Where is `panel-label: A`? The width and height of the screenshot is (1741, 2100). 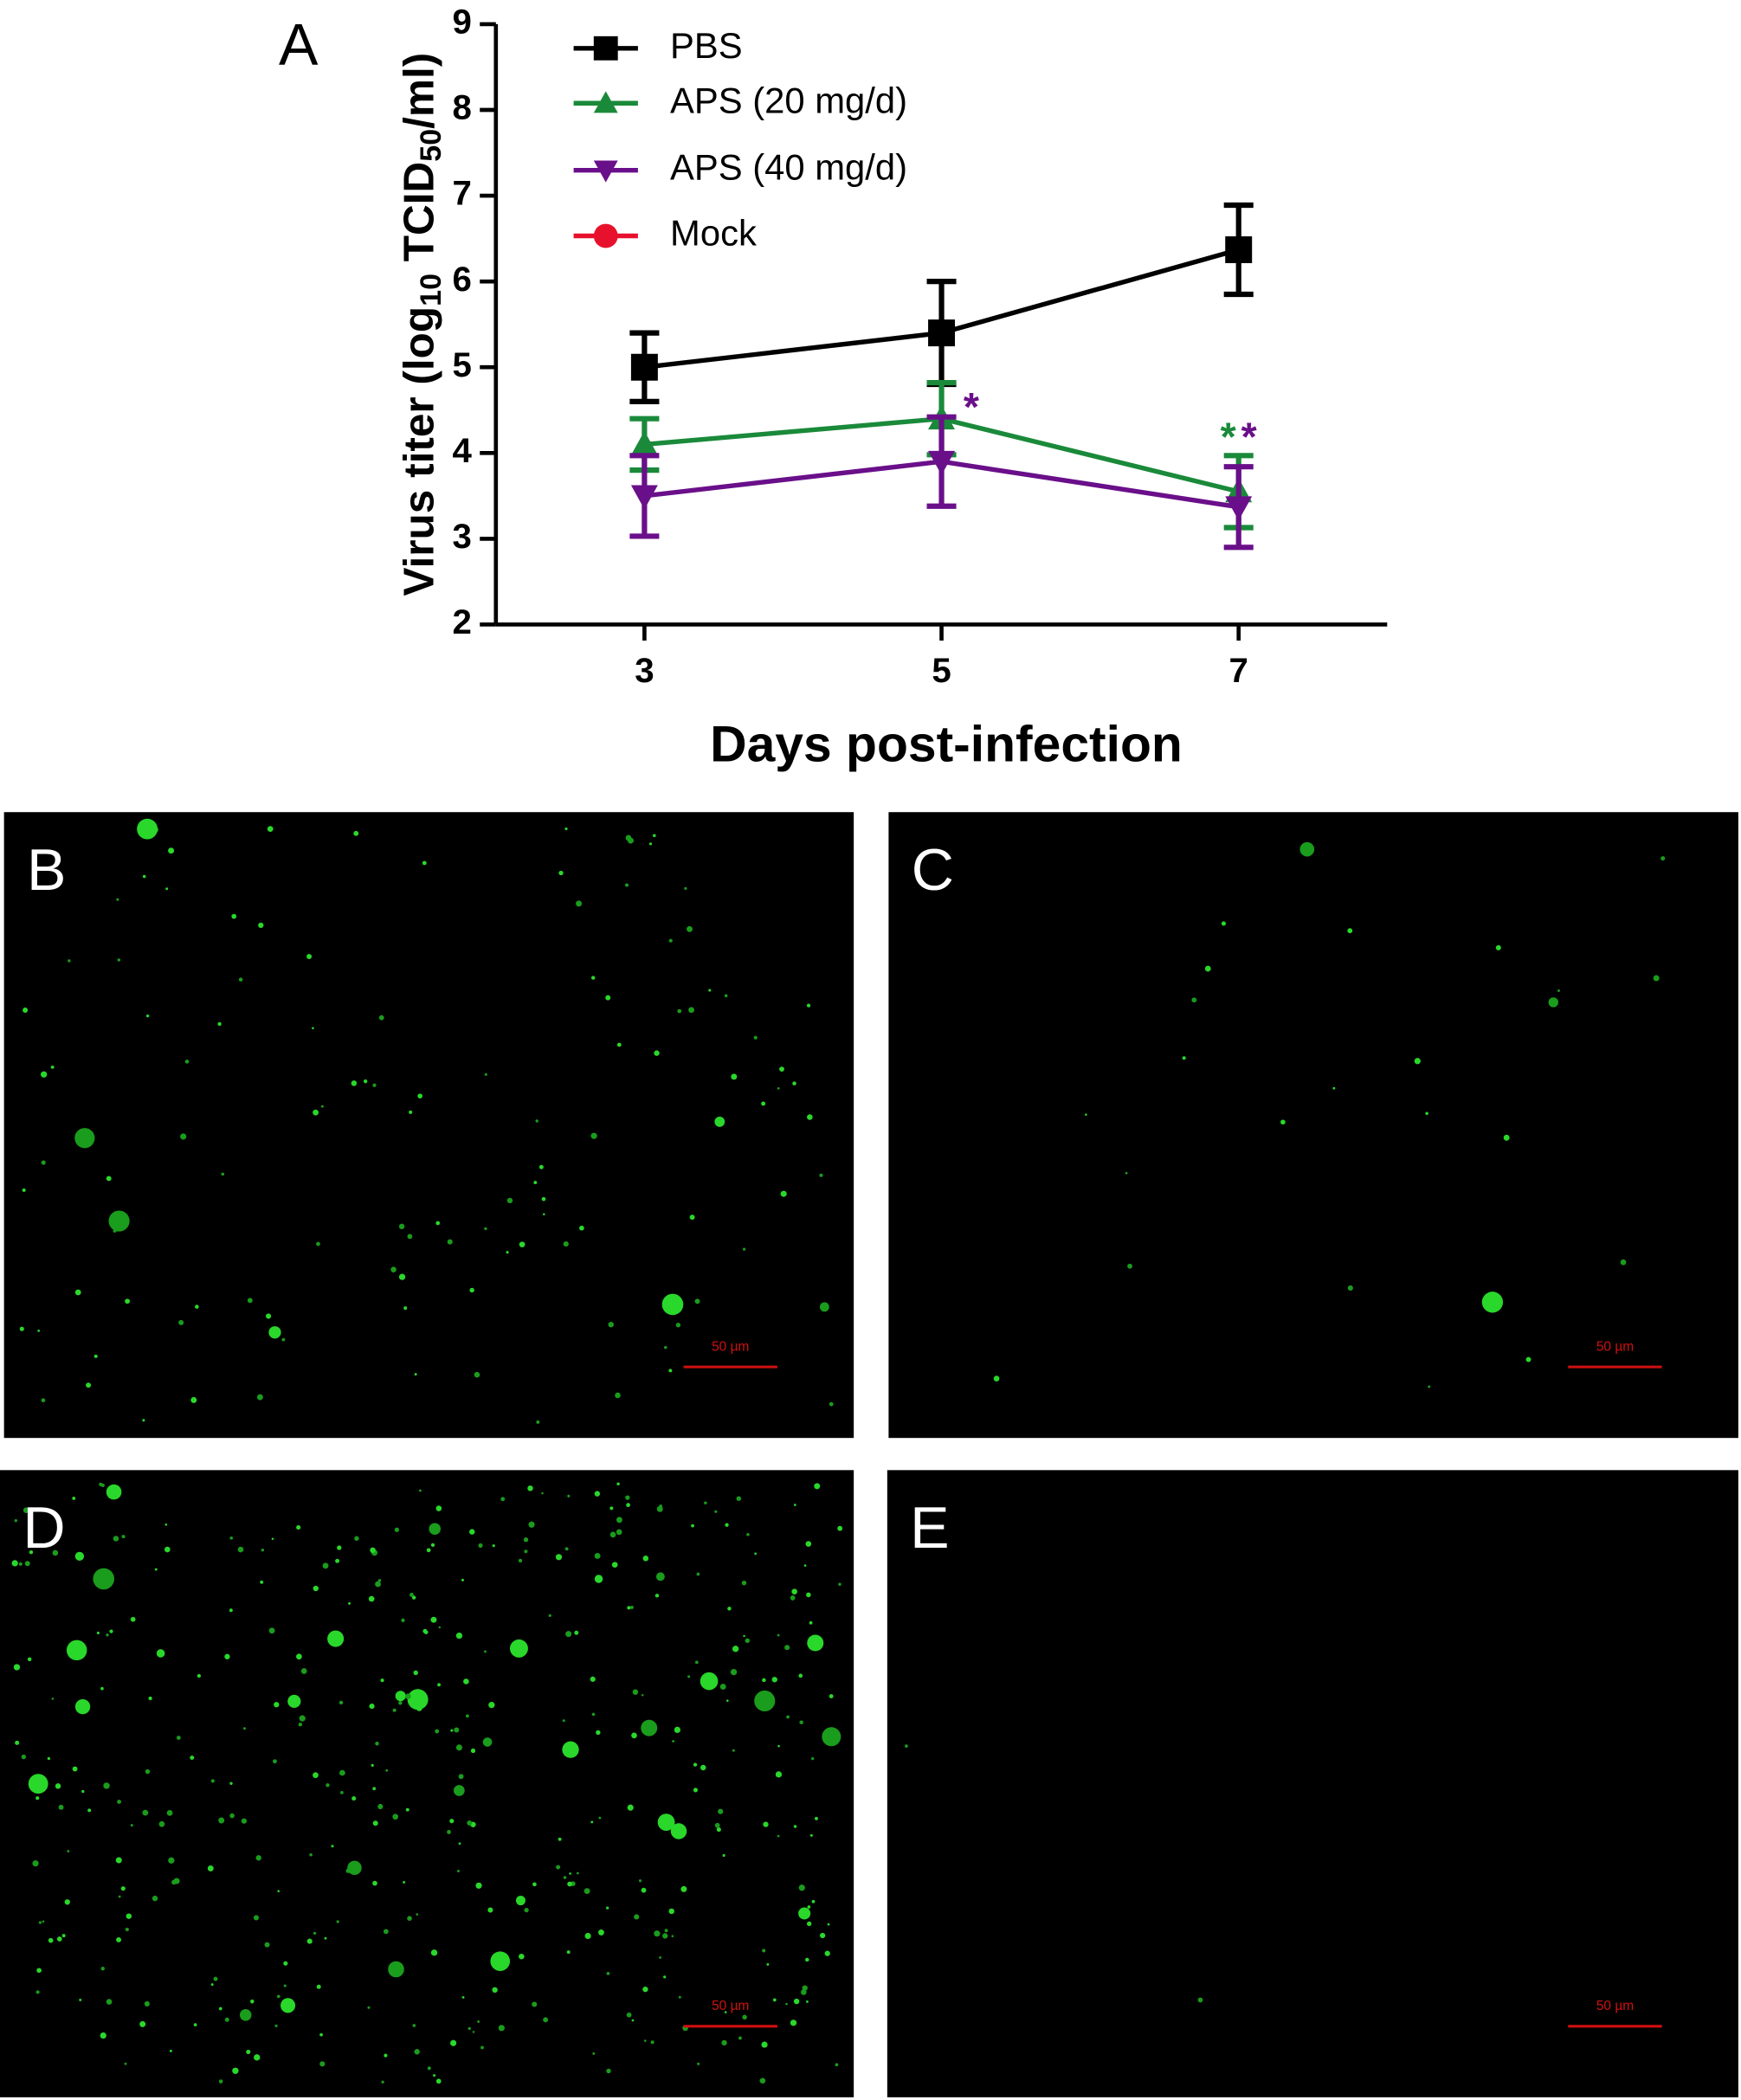 panel-label: A is located at coordinates (299, 44).